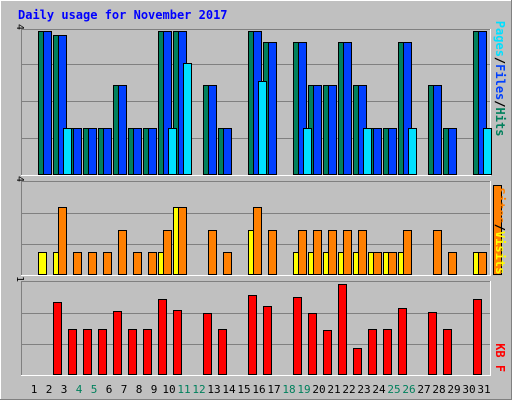  I want to click on x-label-day-25: 25, so click(393, 389).